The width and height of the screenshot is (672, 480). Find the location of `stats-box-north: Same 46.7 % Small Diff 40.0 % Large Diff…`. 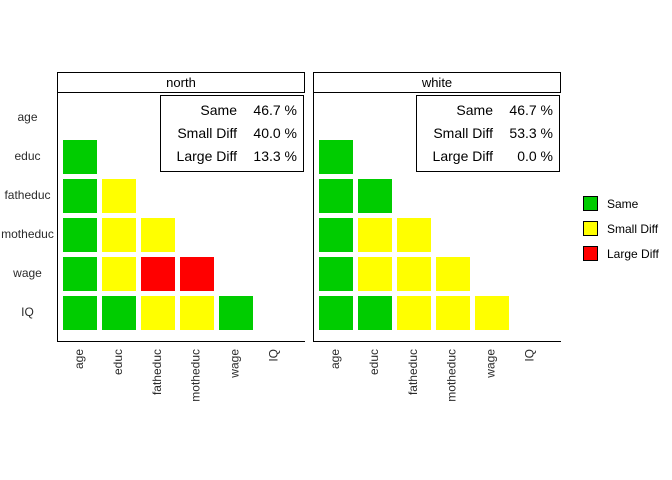

stats-box-north: Same 46.7 % Small Diff 40.0 % Large Diff… is located at coordinates (232, 133).